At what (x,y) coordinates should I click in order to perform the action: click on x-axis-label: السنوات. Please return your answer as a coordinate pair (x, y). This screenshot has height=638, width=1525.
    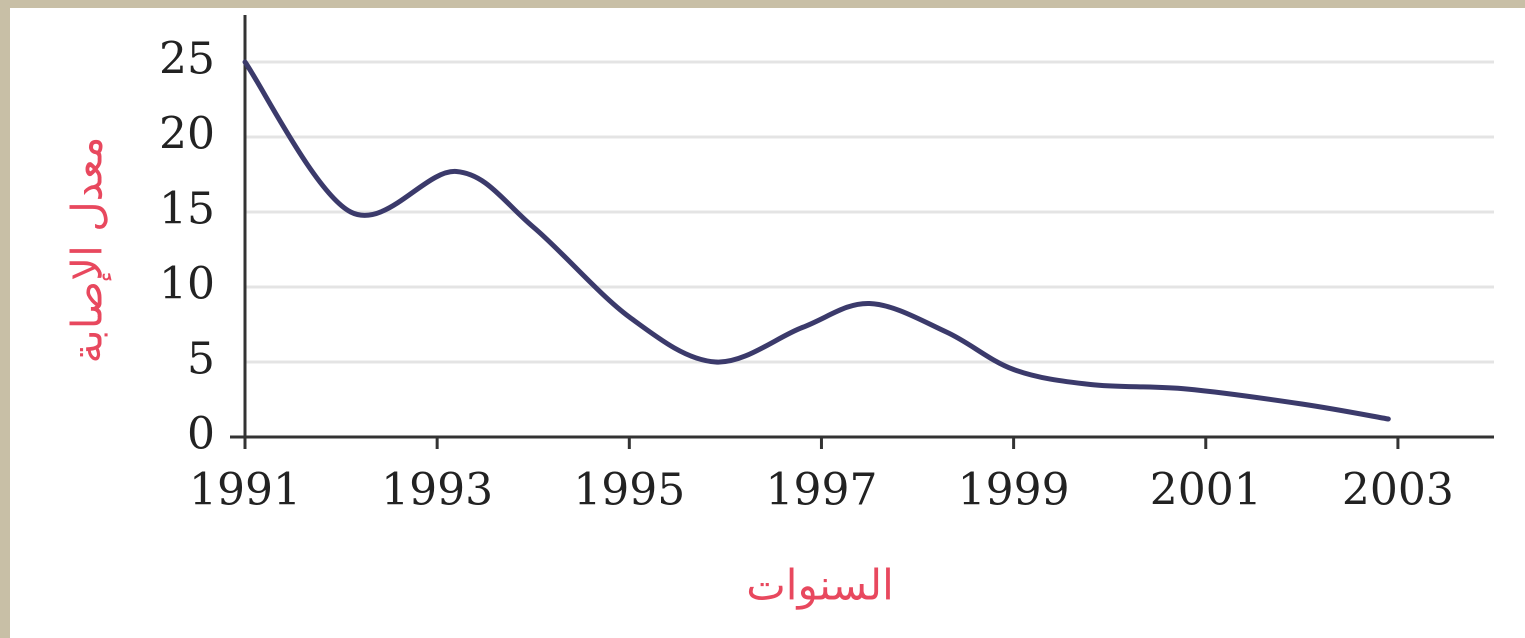
    Looking at the image, I should click on (820, 585).